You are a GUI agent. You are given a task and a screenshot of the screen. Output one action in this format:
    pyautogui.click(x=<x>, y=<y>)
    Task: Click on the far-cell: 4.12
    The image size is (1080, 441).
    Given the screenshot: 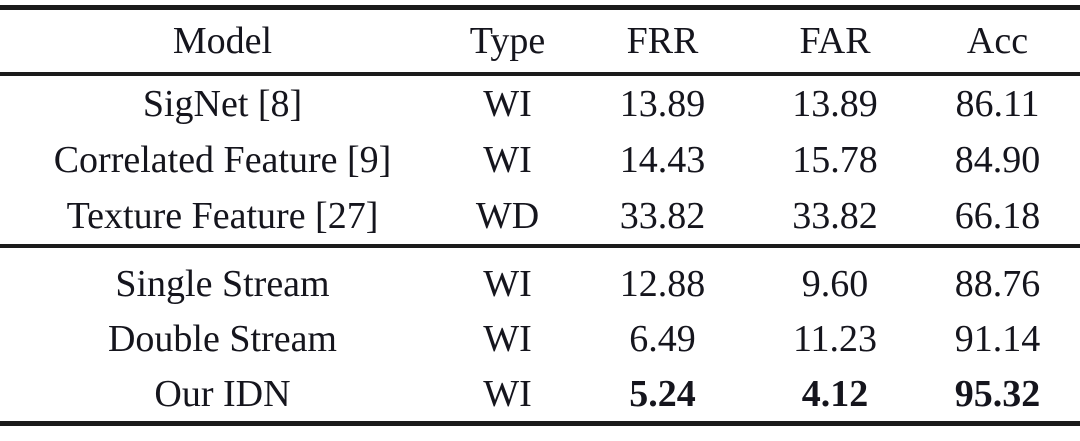 What is the action you would take?
    pyautogui.click(x=835, y=393)
    